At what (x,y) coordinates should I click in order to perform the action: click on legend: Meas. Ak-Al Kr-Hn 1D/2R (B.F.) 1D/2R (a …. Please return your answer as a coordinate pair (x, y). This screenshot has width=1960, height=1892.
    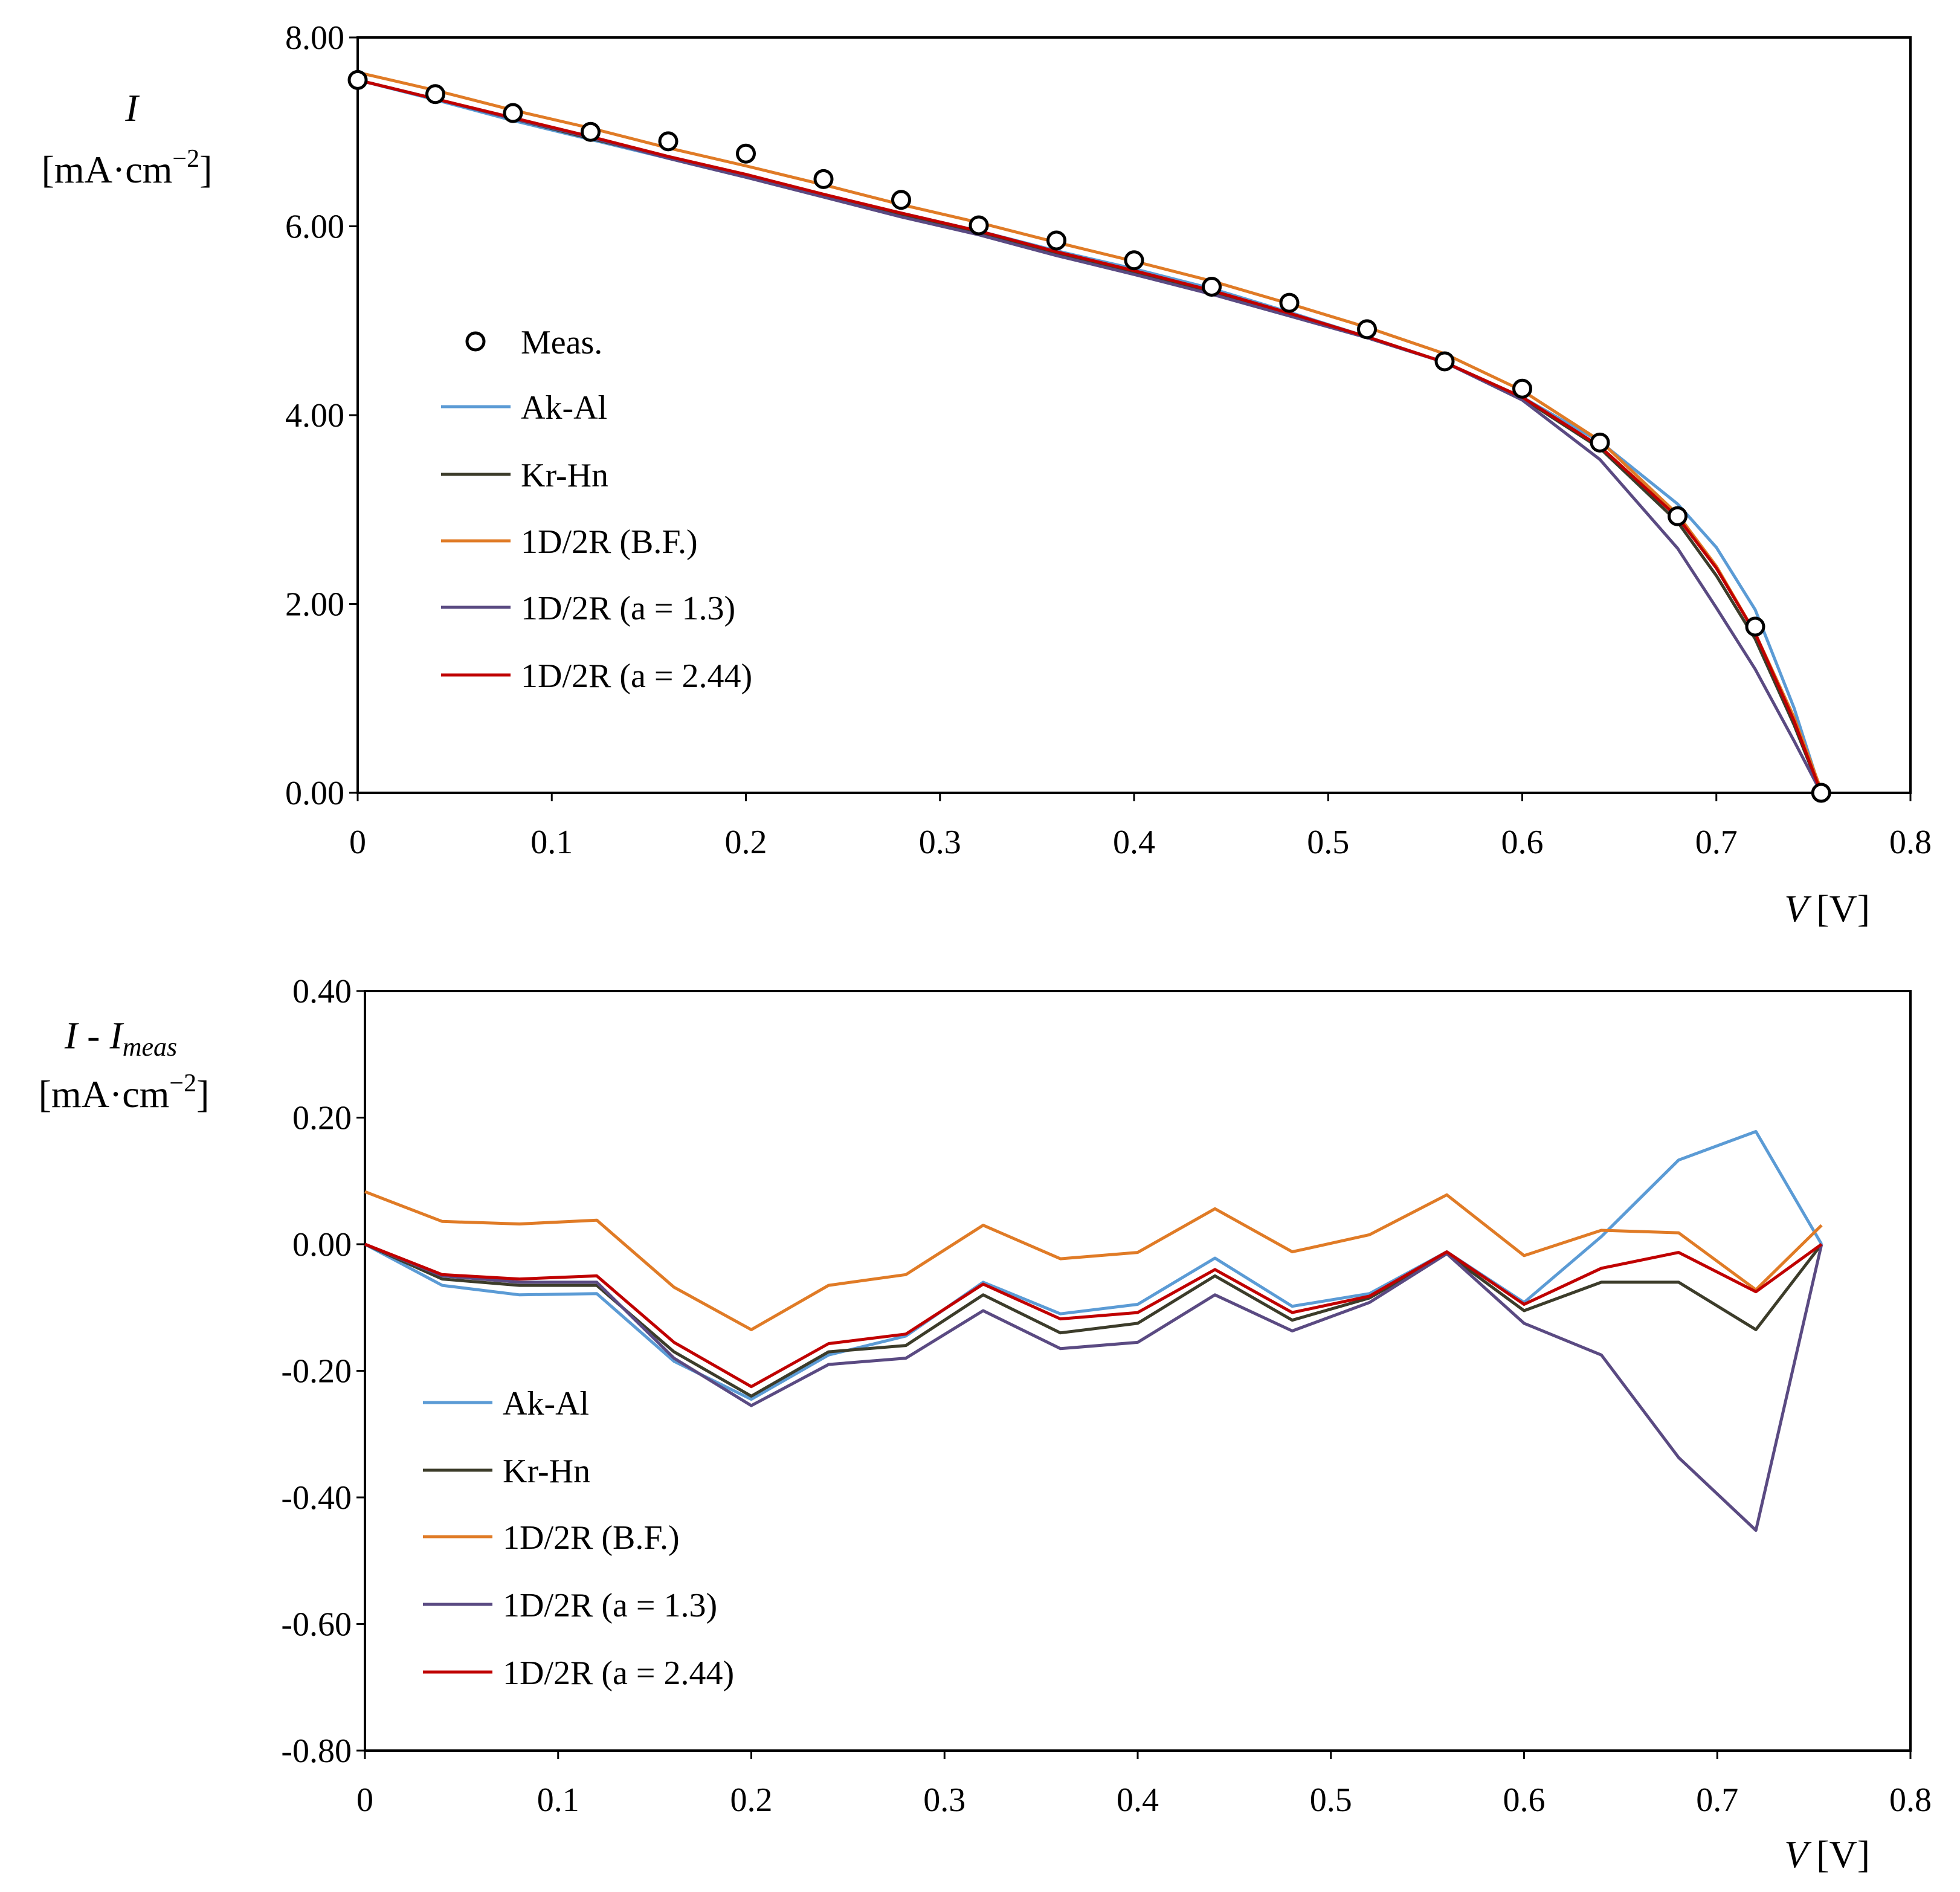
    Looking at the image, I should click on (596, 509).